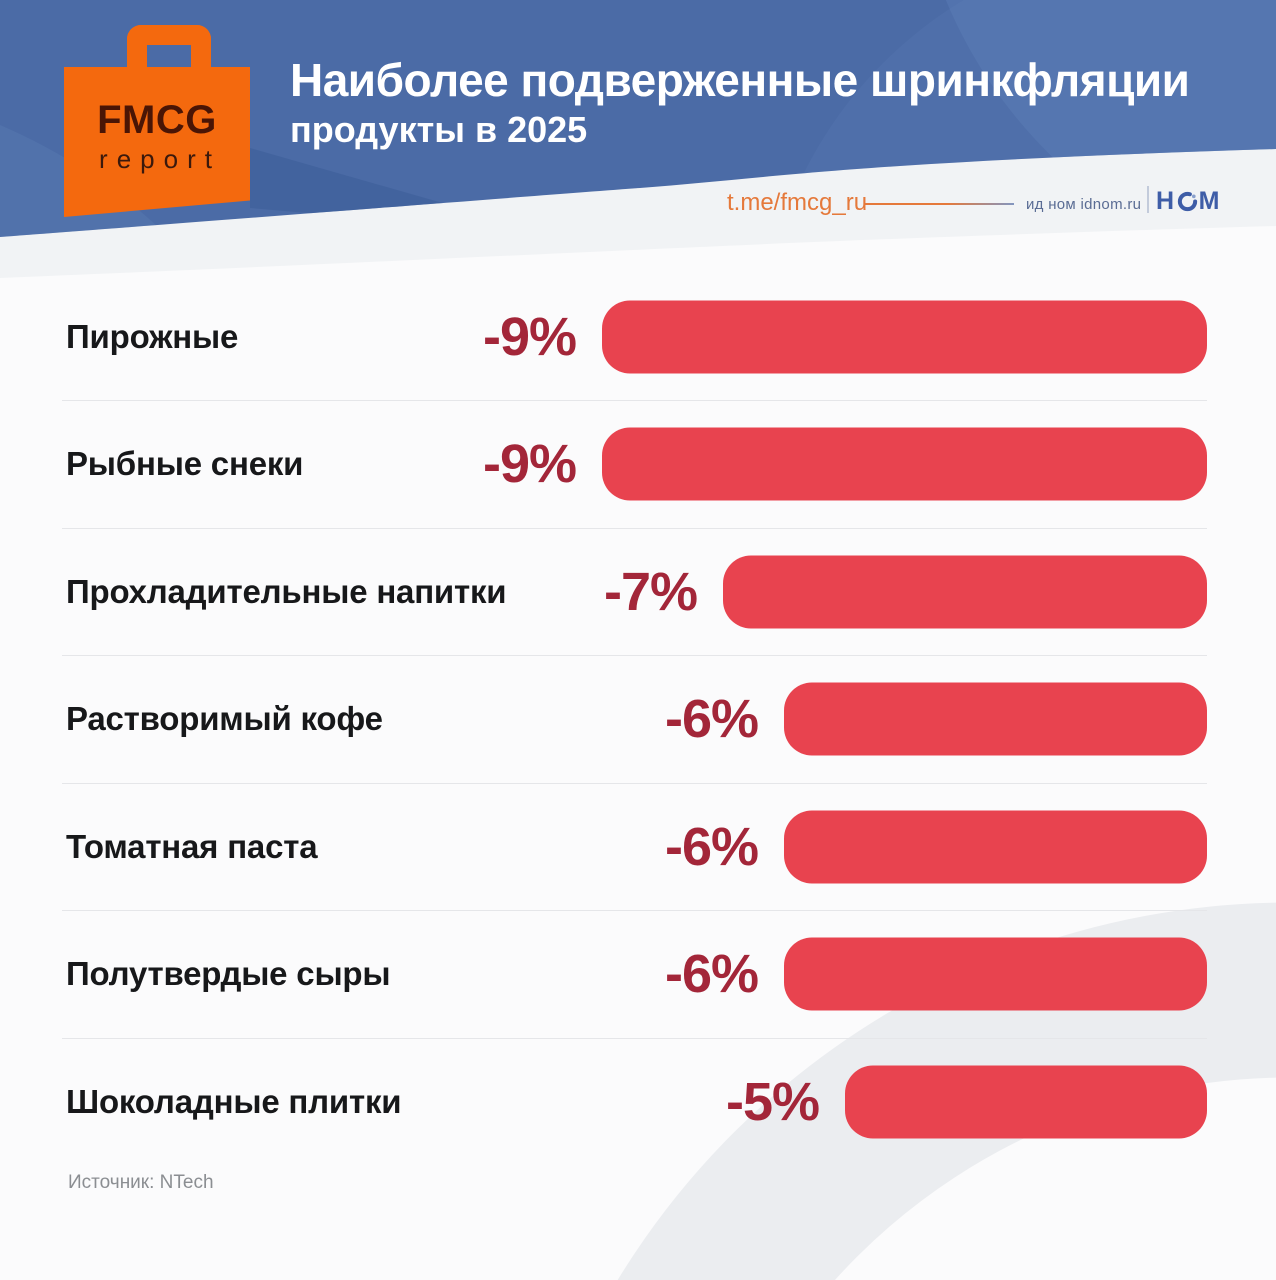 The height and width of the screenshot is (1280, 1276). I want to click on product-label: Шоколадные плитки, so click(234, 1101).